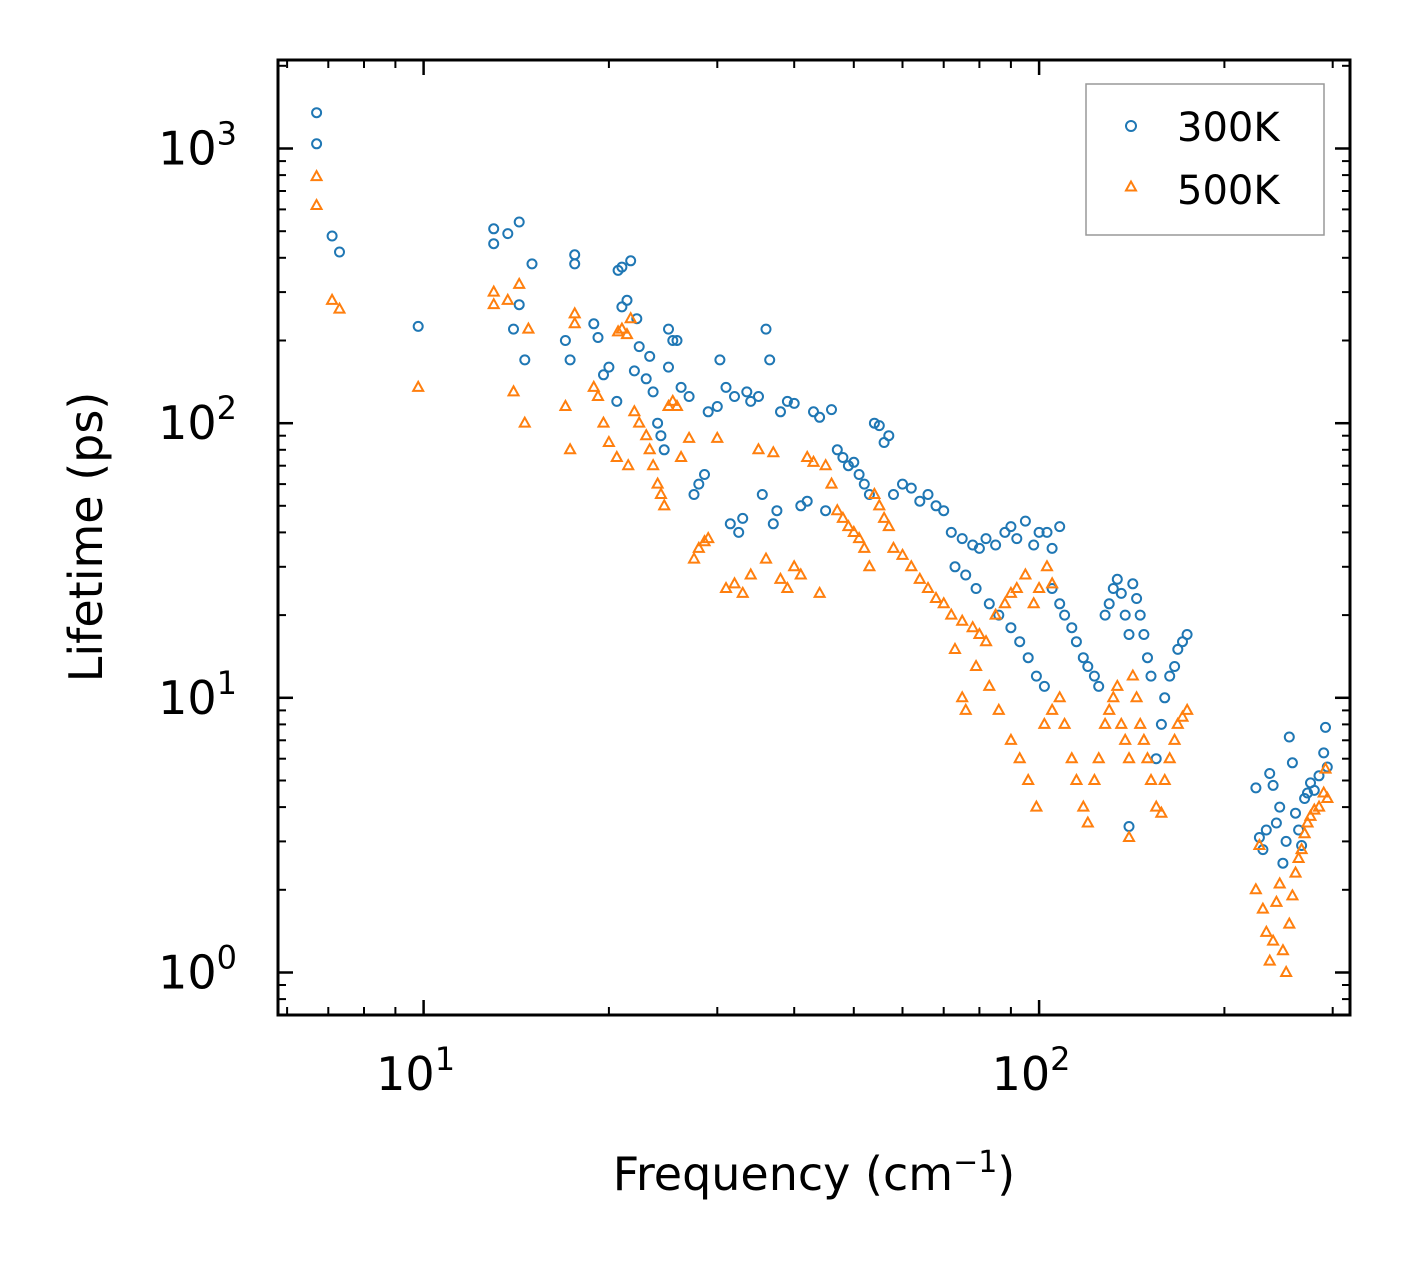 This screenshot has width=1408, height=1265. What do you see at coordinates (1229, 128) in the screenshot?
I see `legend-label-300k: 300K` at bounding box center [1229, 128].